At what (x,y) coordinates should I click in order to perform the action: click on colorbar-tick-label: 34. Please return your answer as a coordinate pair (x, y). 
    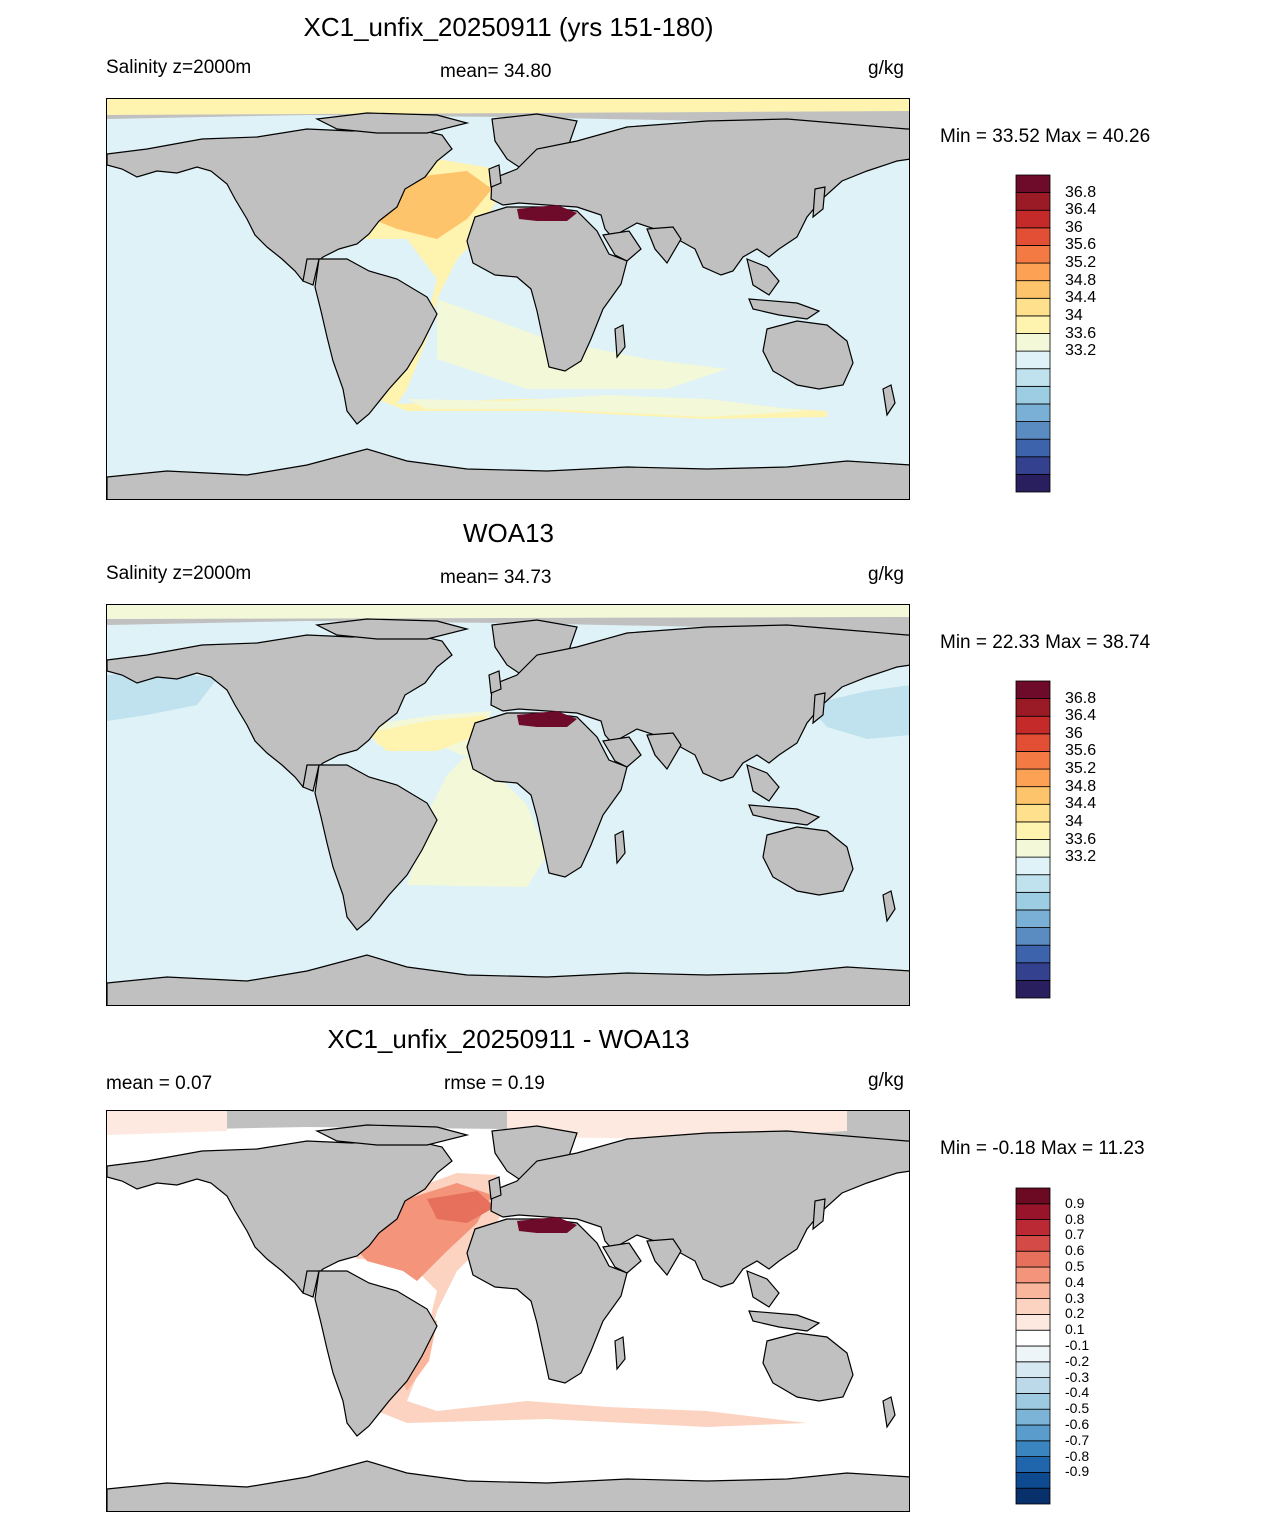
    Looking at the image, I should click on (1074, 821).